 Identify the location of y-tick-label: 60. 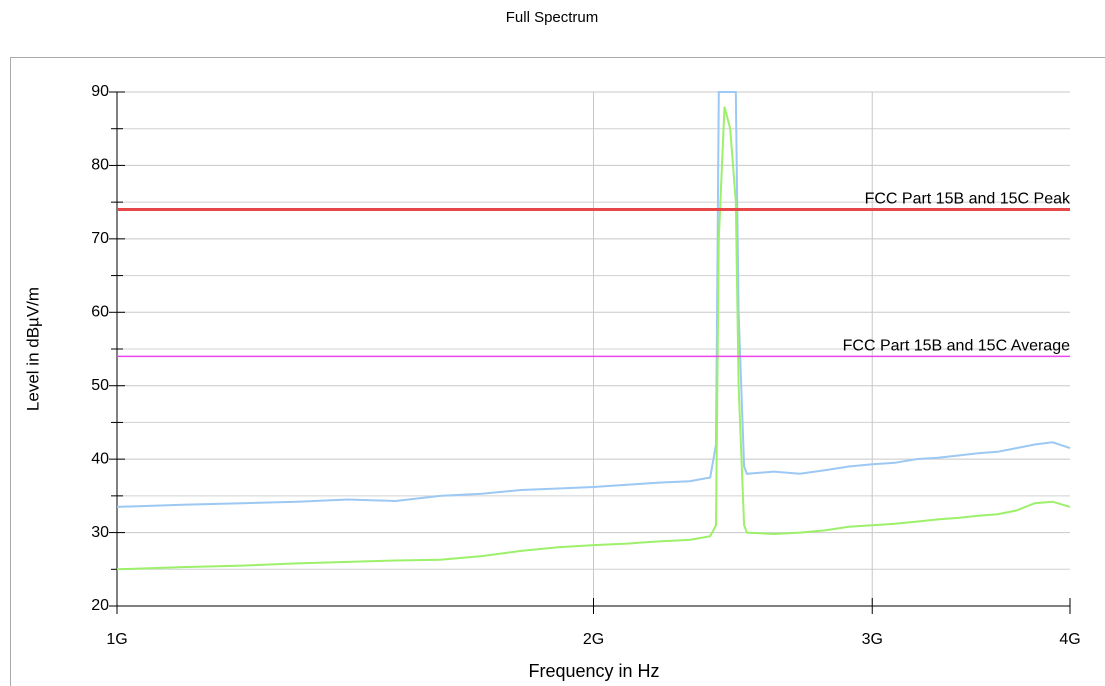
(100, 312).